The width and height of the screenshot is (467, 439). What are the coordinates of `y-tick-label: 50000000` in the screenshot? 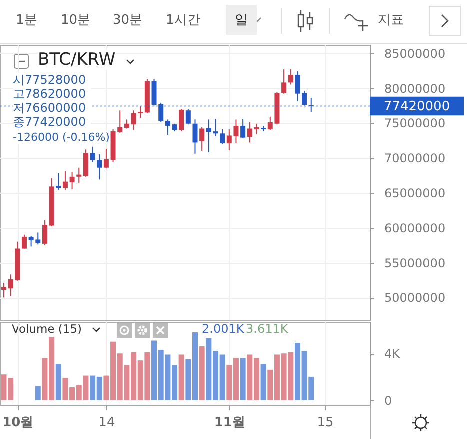 It's located at (415, 298).